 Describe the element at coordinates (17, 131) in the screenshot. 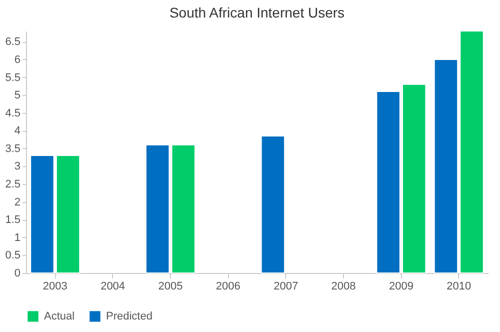

I see `y-tick-label: 4` at that location.